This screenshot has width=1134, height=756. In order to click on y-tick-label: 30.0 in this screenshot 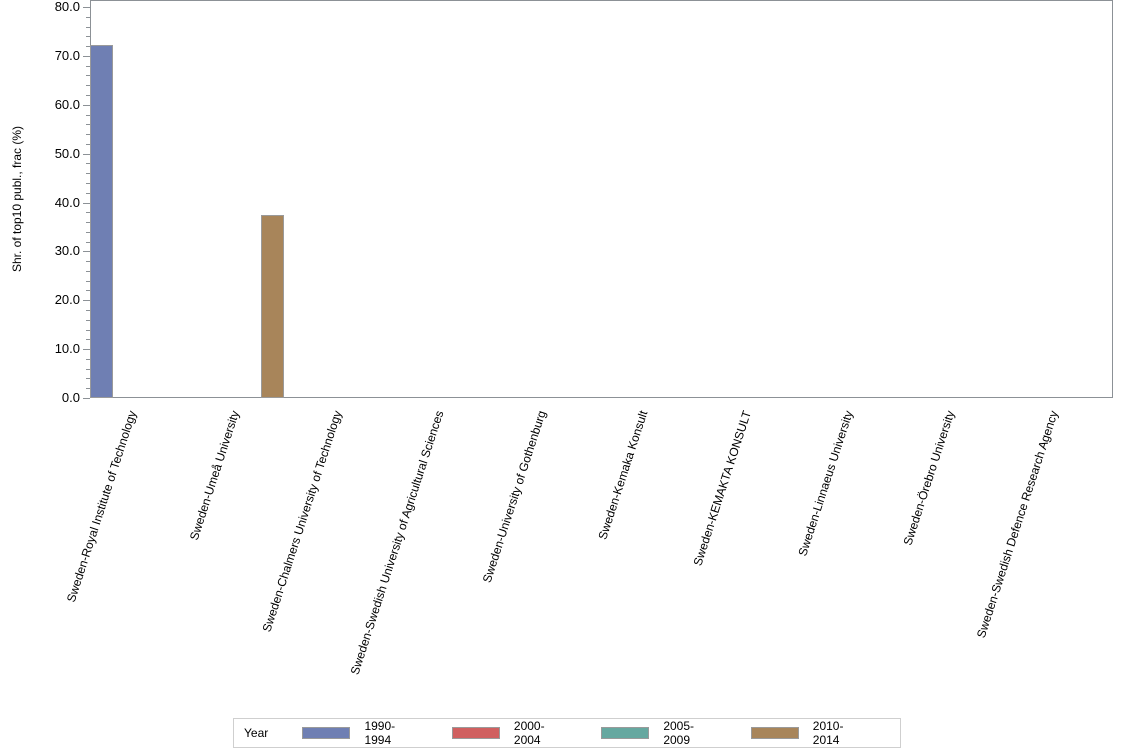, I will do `click(67, 251)`.